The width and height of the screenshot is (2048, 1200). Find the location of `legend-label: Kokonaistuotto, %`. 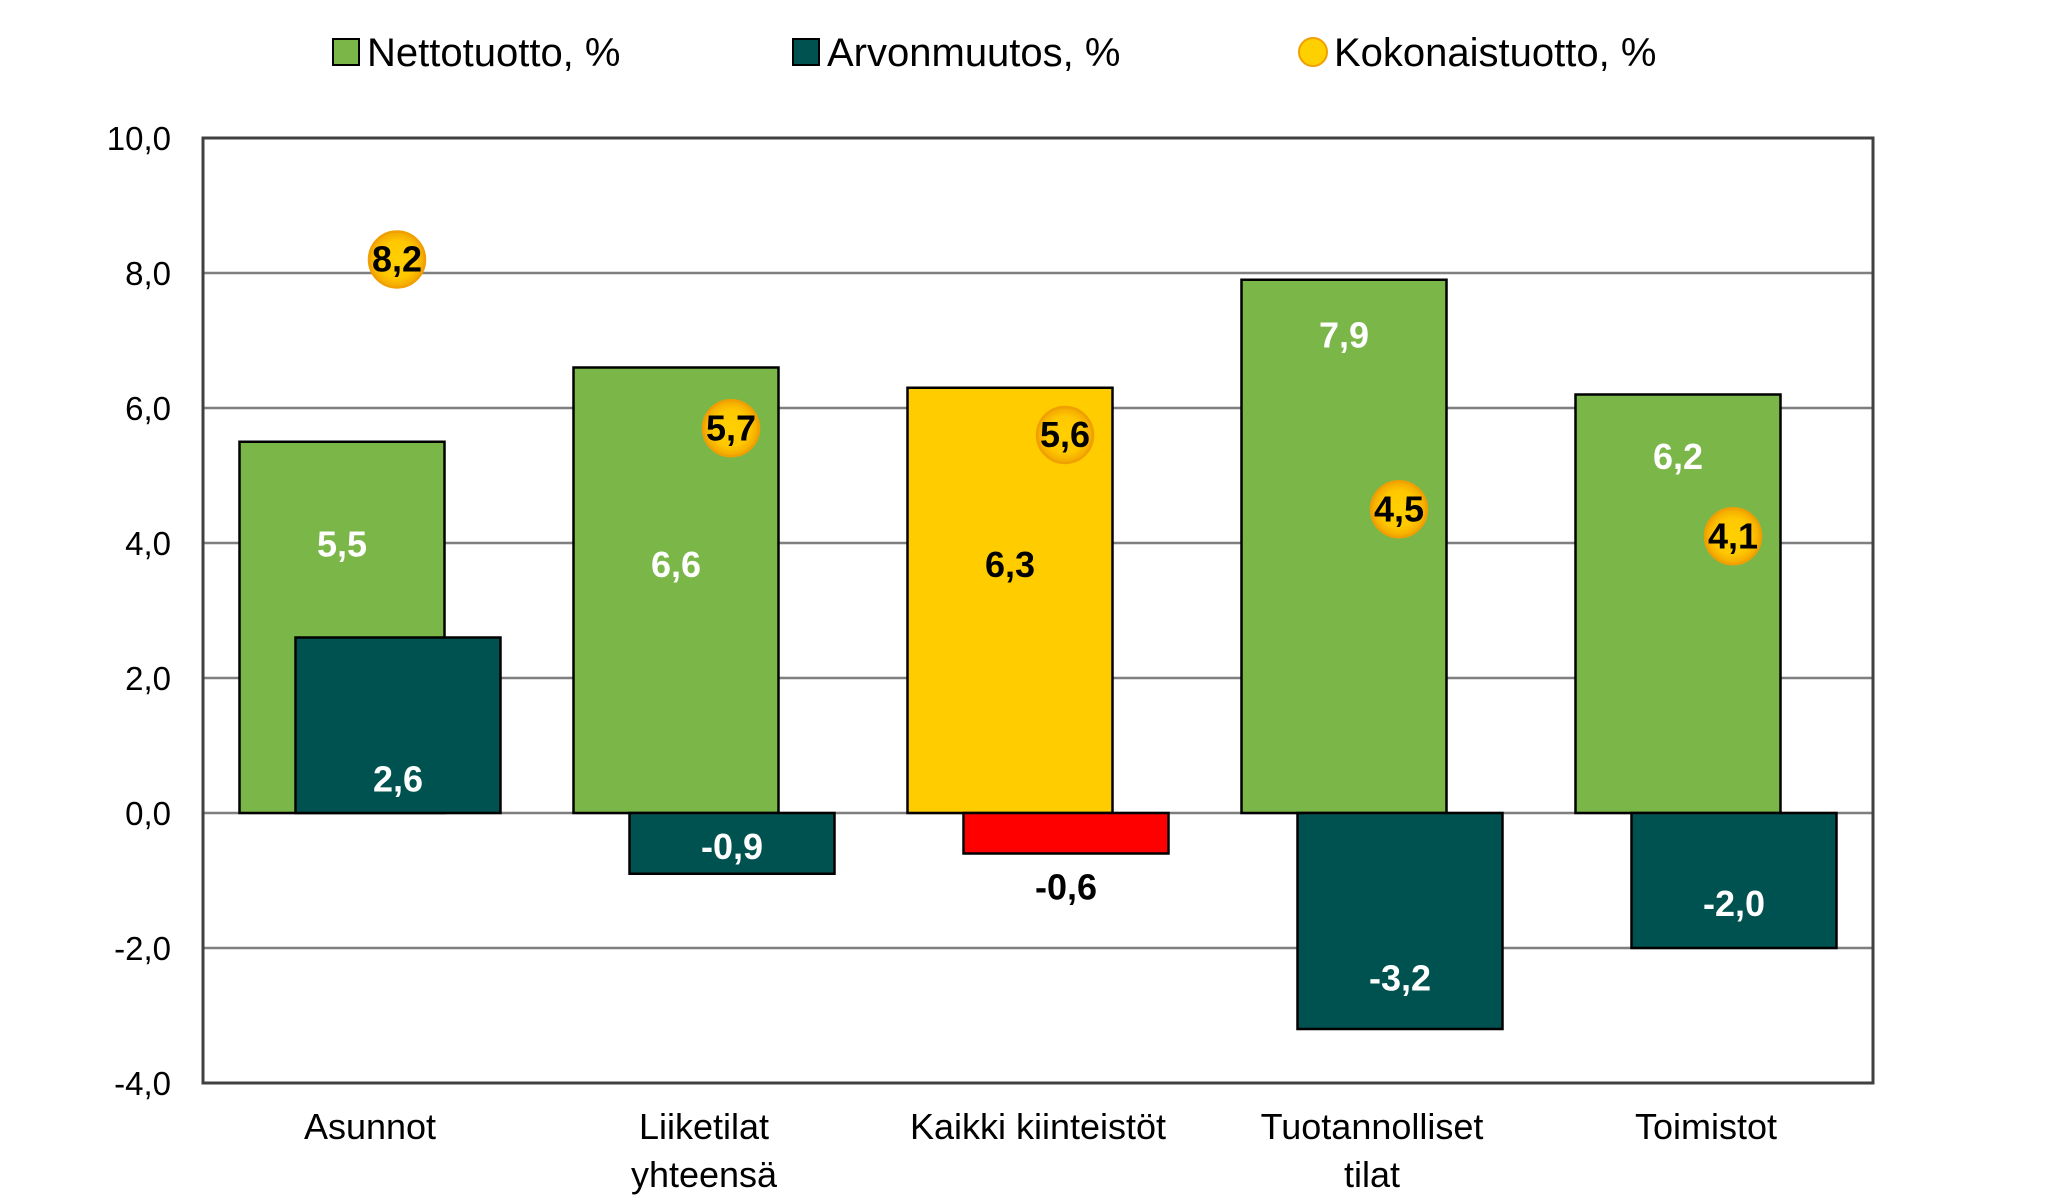

legend-label: Kokonaistuotto, % is located at coordinates (1495, 53).